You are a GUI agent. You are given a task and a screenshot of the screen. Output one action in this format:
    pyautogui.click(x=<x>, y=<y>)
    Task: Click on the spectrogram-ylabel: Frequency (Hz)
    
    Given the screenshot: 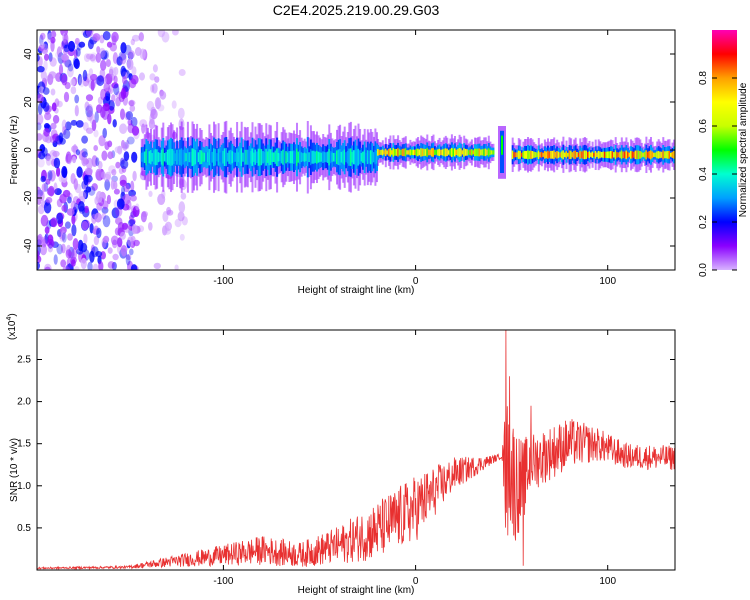 What is the action you would take?
    pyautogui.click(x=14, y=150)
    